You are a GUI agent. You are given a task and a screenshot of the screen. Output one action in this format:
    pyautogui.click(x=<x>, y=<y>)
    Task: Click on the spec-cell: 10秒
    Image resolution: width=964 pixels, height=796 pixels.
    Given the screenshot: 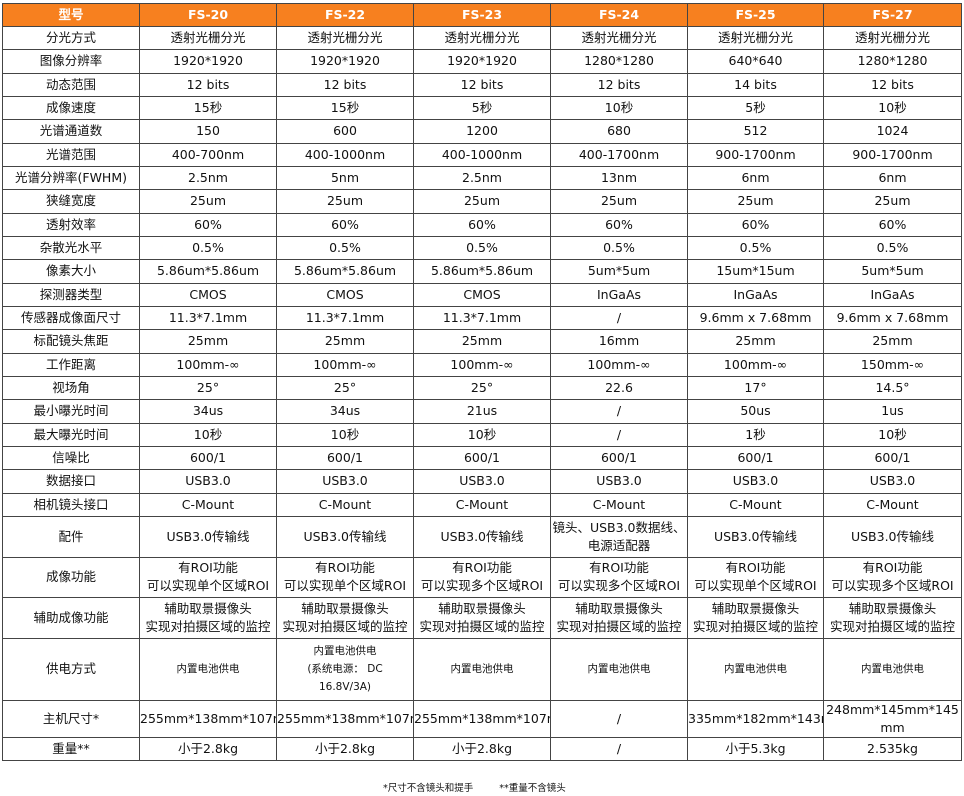 What is the action you would take?
    pyautogui.click(x=208, y=434)
    